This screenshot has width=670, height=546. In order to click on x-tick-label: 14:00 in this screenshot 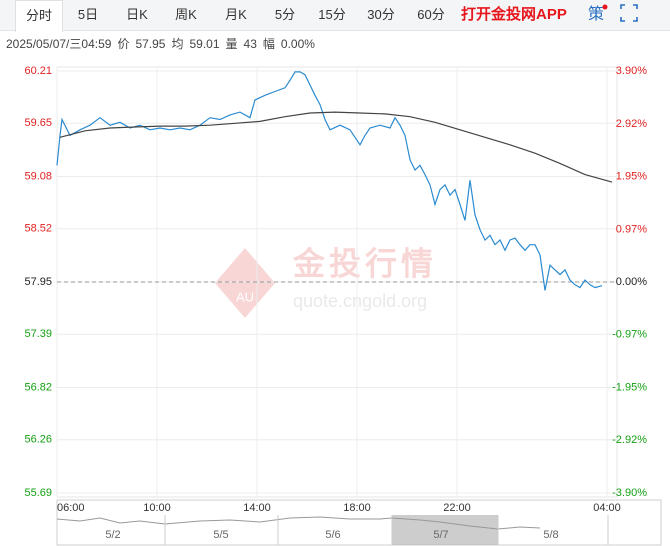, I will do `click(257, 508)`.